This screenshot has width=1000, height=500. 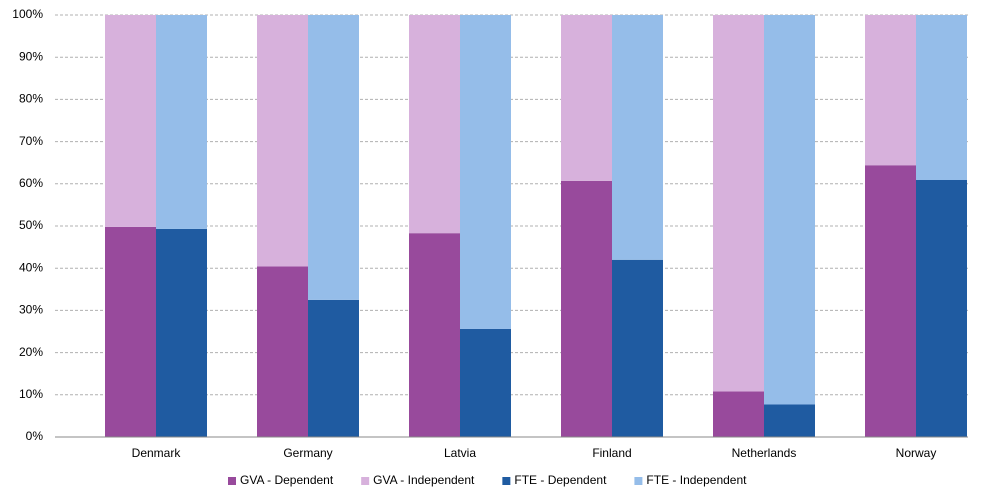 What do you see at coordinates (31, 99) in the screenshot?
I see `y-tick-label: 80%` at bounding box center [31, 99].